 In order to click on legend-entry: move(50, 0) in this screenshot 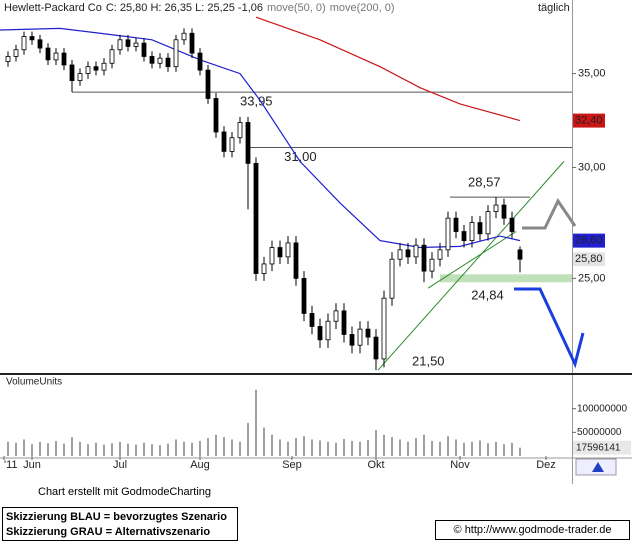, I will do `click(296, 8)`.